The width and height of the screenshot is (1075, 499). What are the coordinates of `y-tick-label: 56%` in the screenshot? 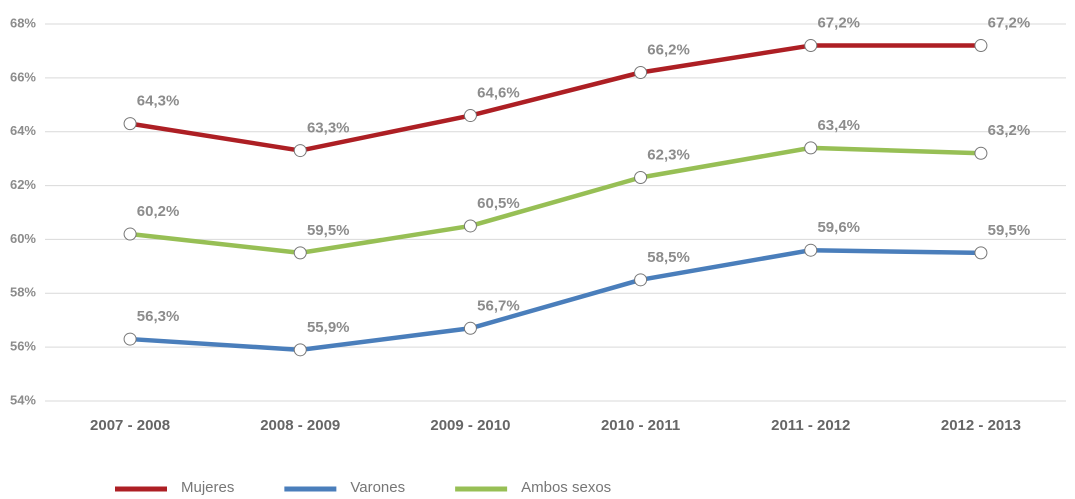 It's located at (23, 346).